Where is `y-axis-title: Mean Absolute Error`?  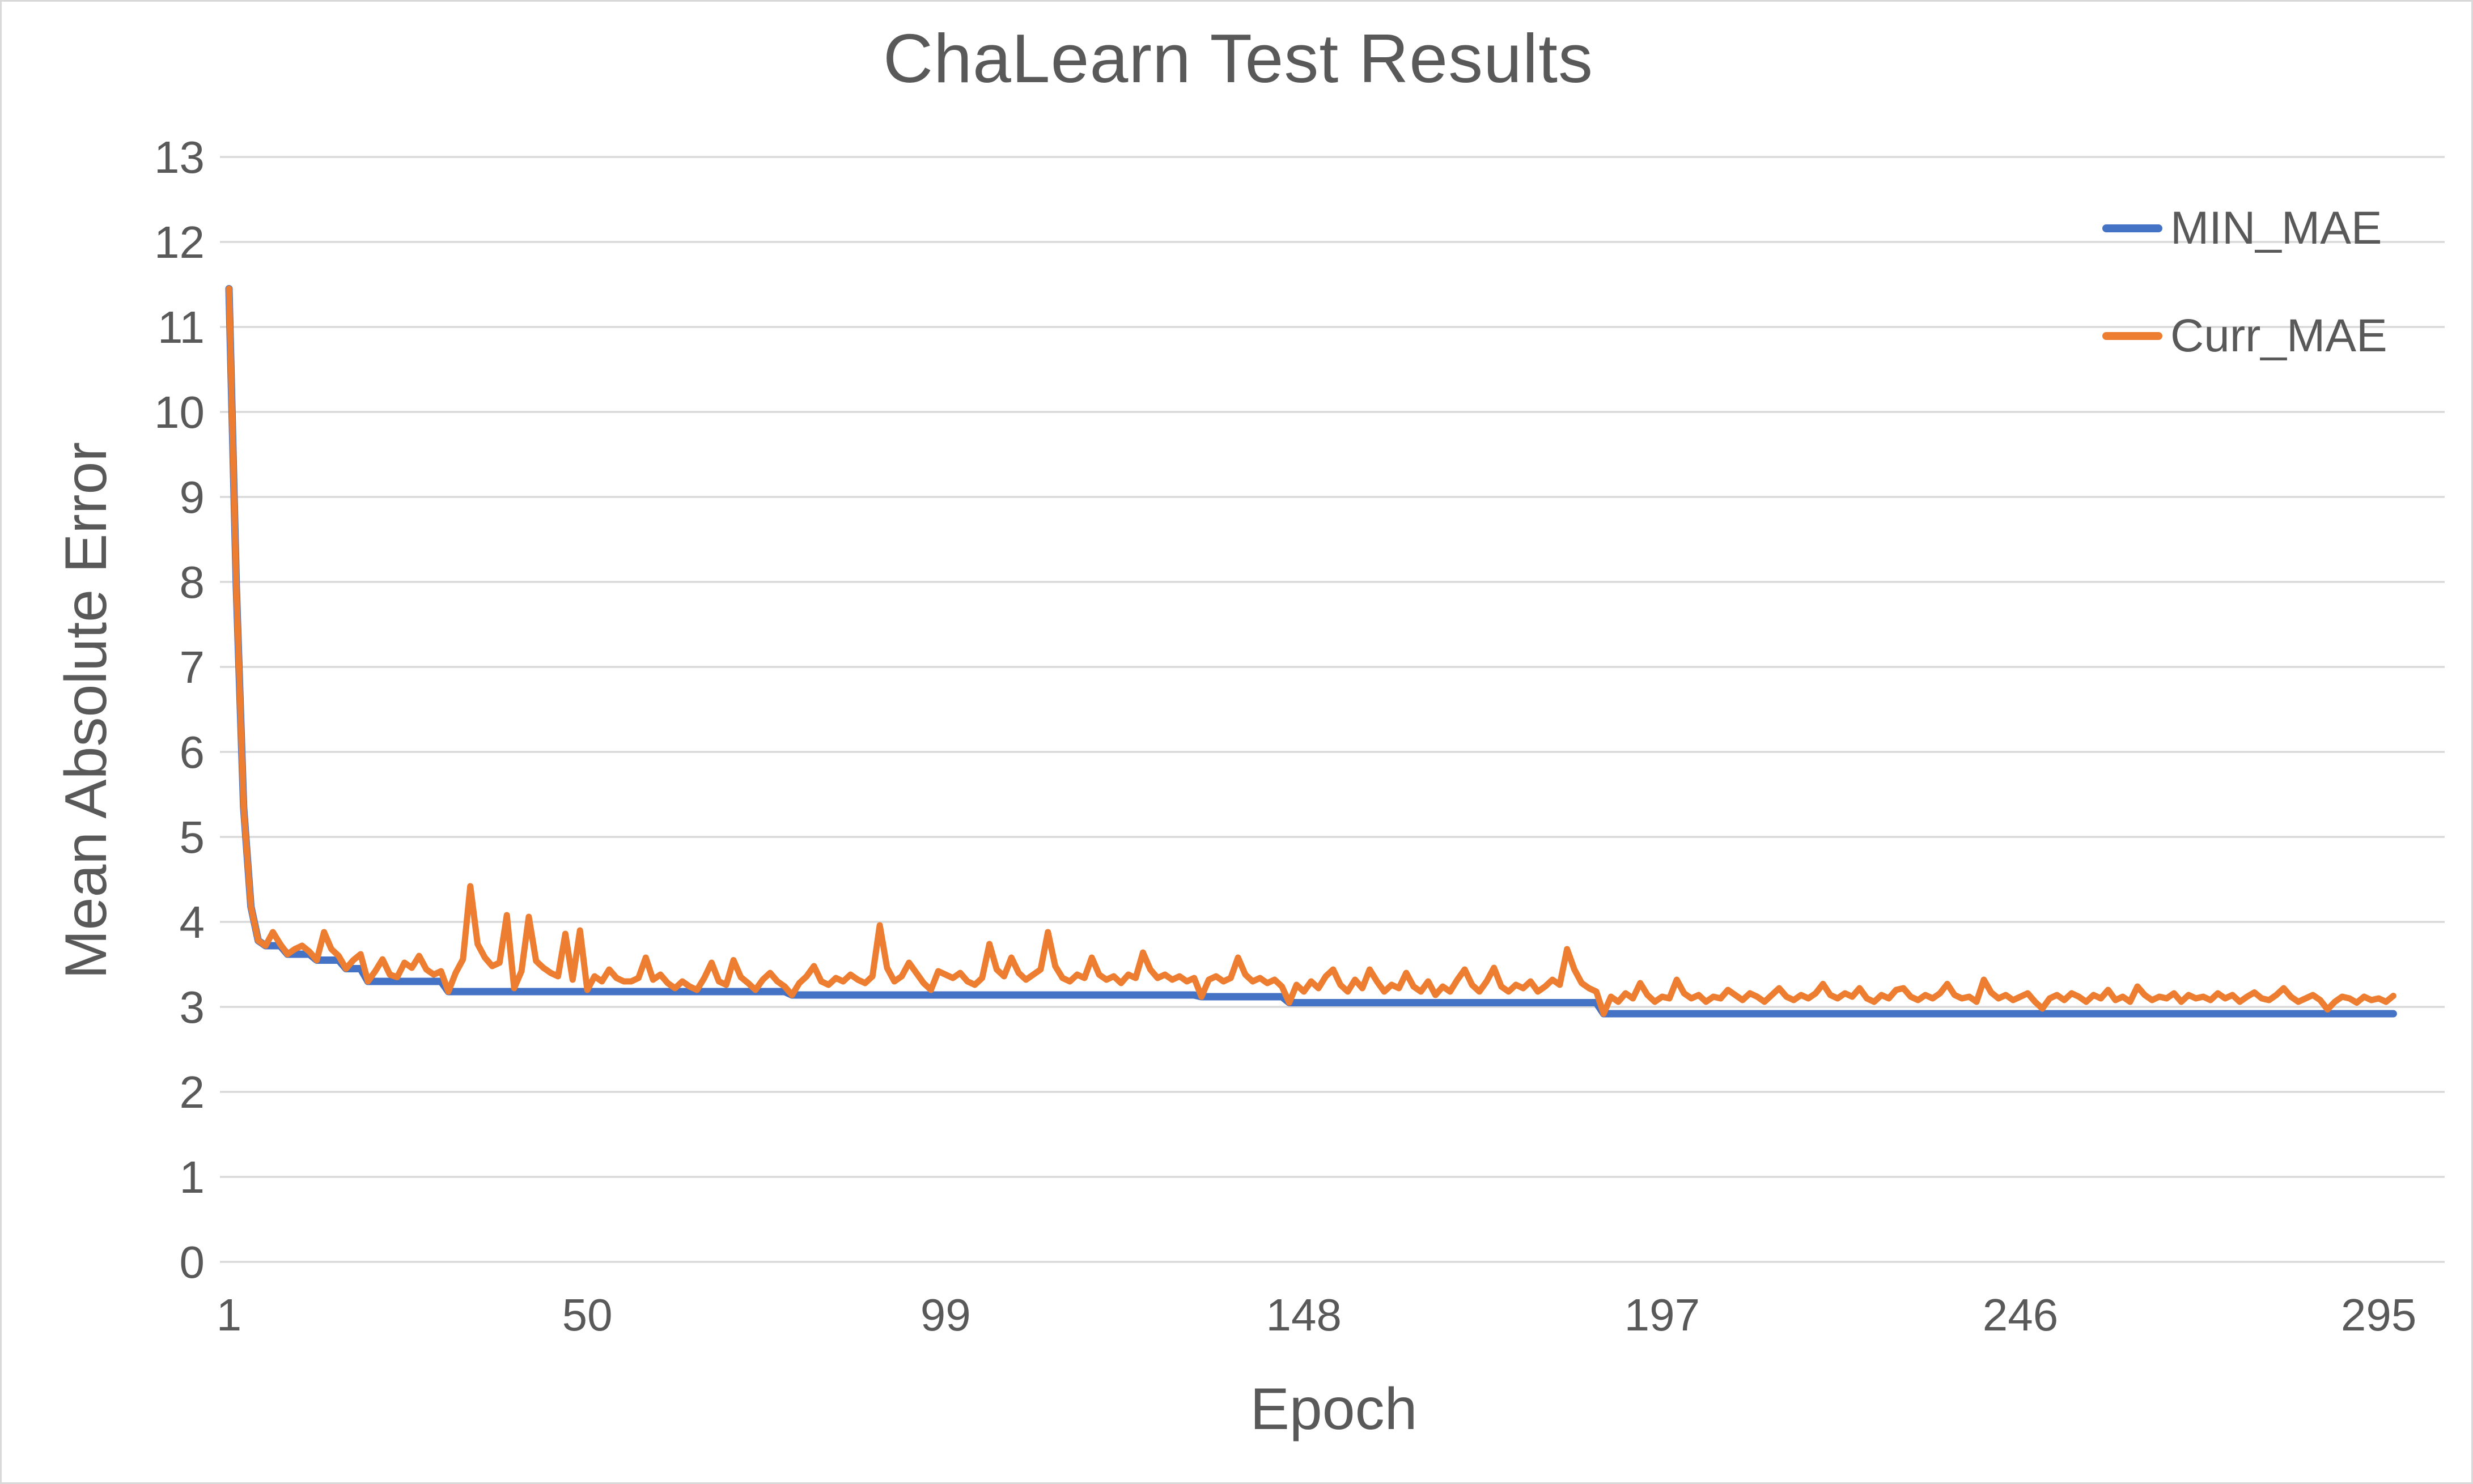 y-axis-title: Mean Absolute Error is located at coordinates (86, 710).